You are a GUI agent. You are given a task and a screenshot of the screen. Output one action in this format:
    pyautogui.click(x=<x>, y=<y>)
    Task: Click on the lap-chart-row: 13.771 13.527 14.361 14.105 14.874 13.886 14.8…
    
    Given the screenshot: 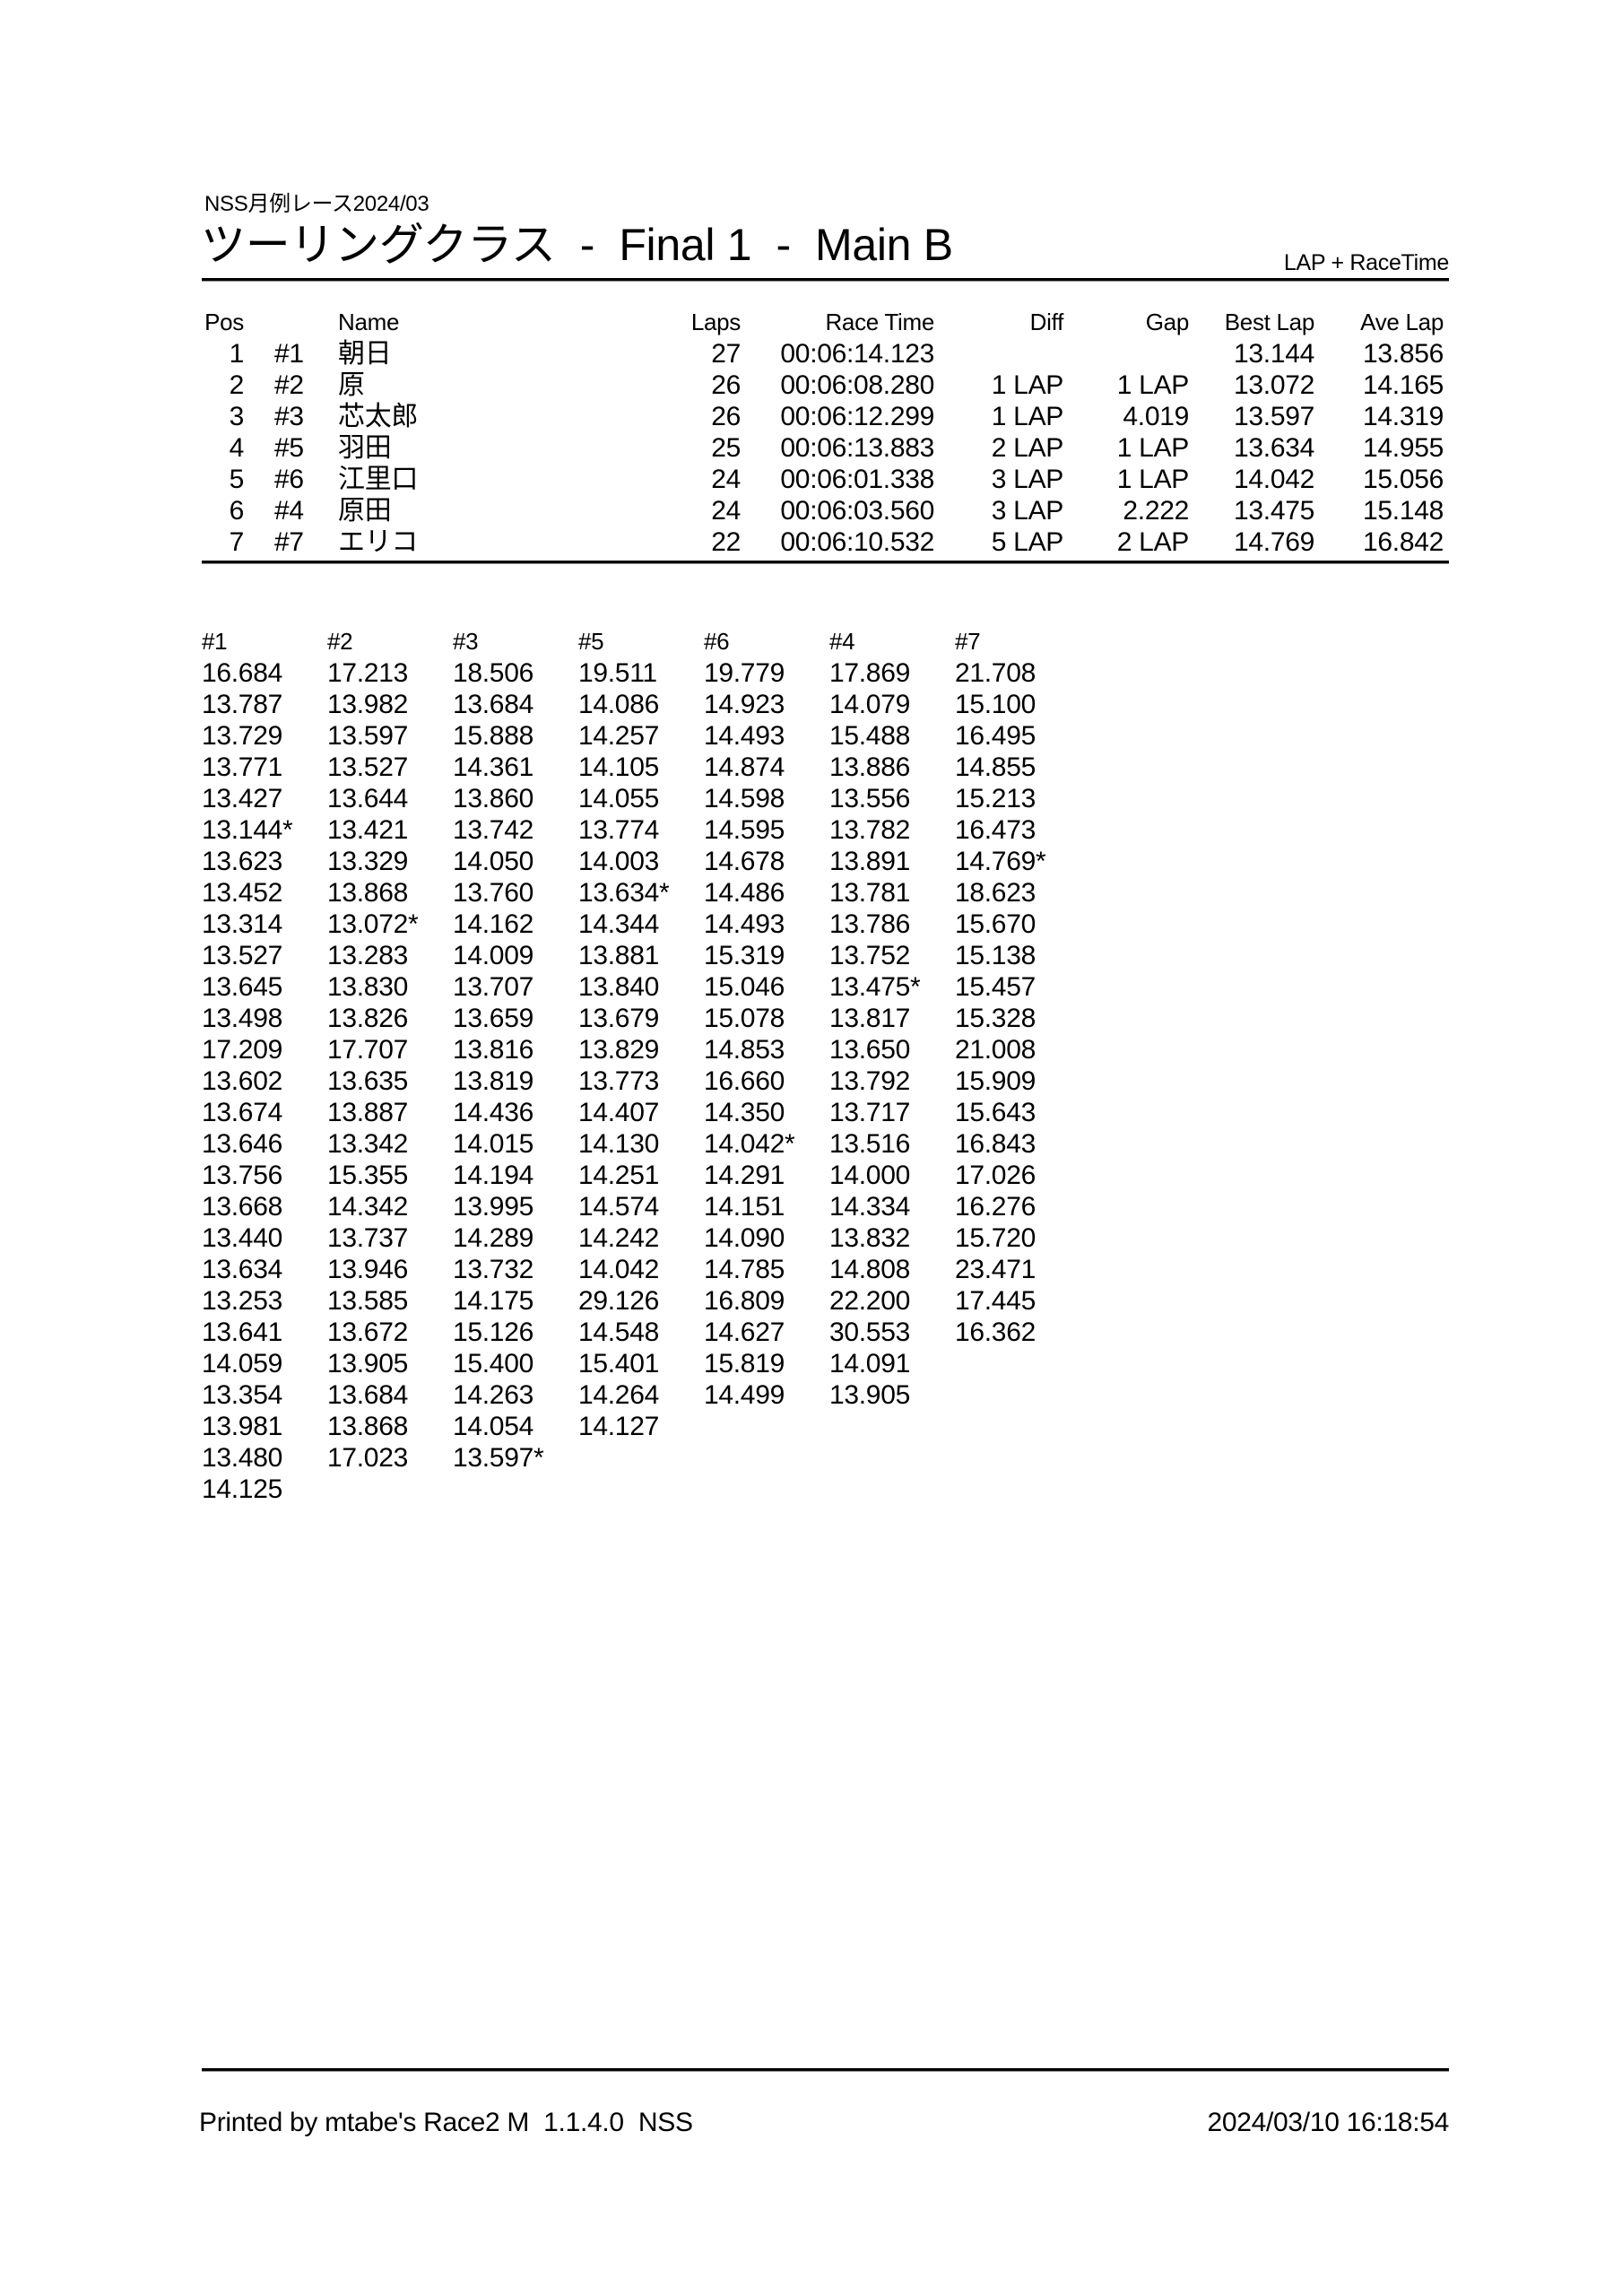 What is the action you would take?
    pyautogui.click(x=641, y=767)
    